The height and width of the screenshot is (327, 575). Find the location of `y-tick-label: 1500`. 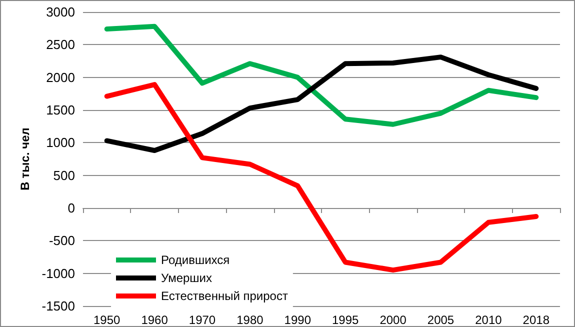

y-tick-label: 1500 is located at coordinates (60, 110).